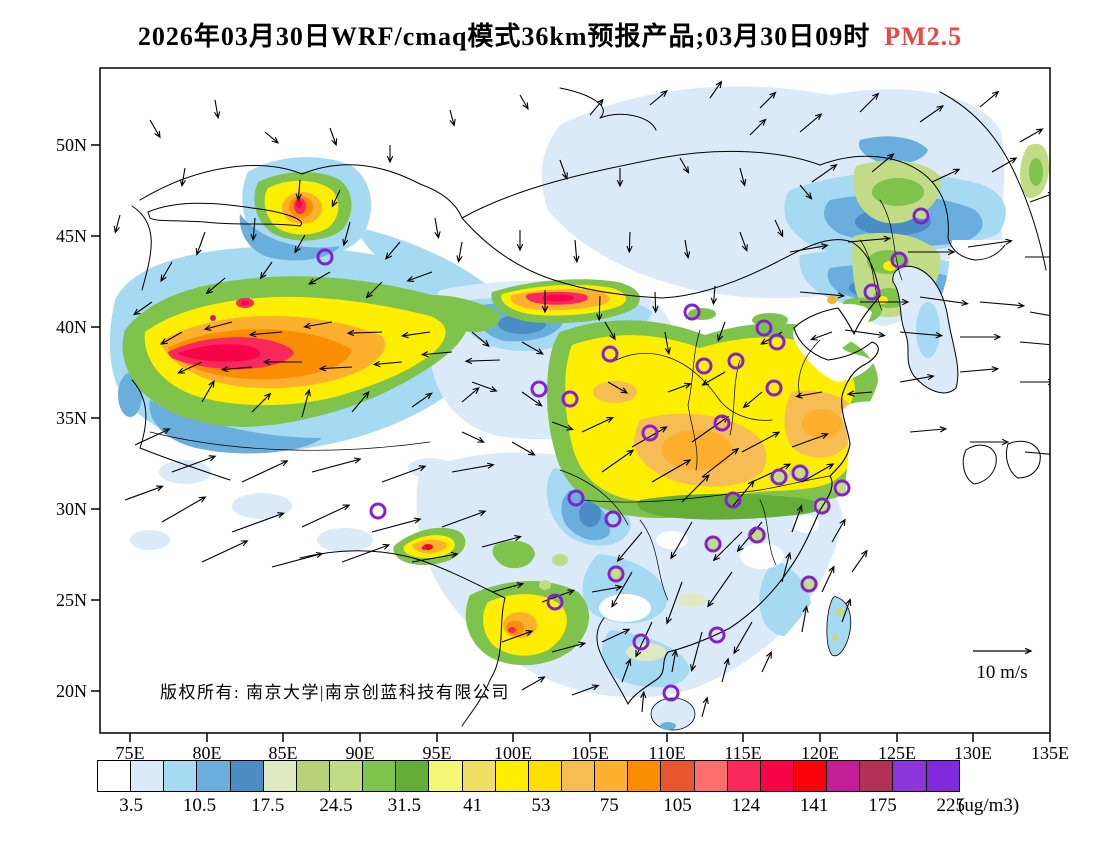  Describe the element at coordinates (820, 753) in the screenshot. I see `lon-label: 120E` at that location.